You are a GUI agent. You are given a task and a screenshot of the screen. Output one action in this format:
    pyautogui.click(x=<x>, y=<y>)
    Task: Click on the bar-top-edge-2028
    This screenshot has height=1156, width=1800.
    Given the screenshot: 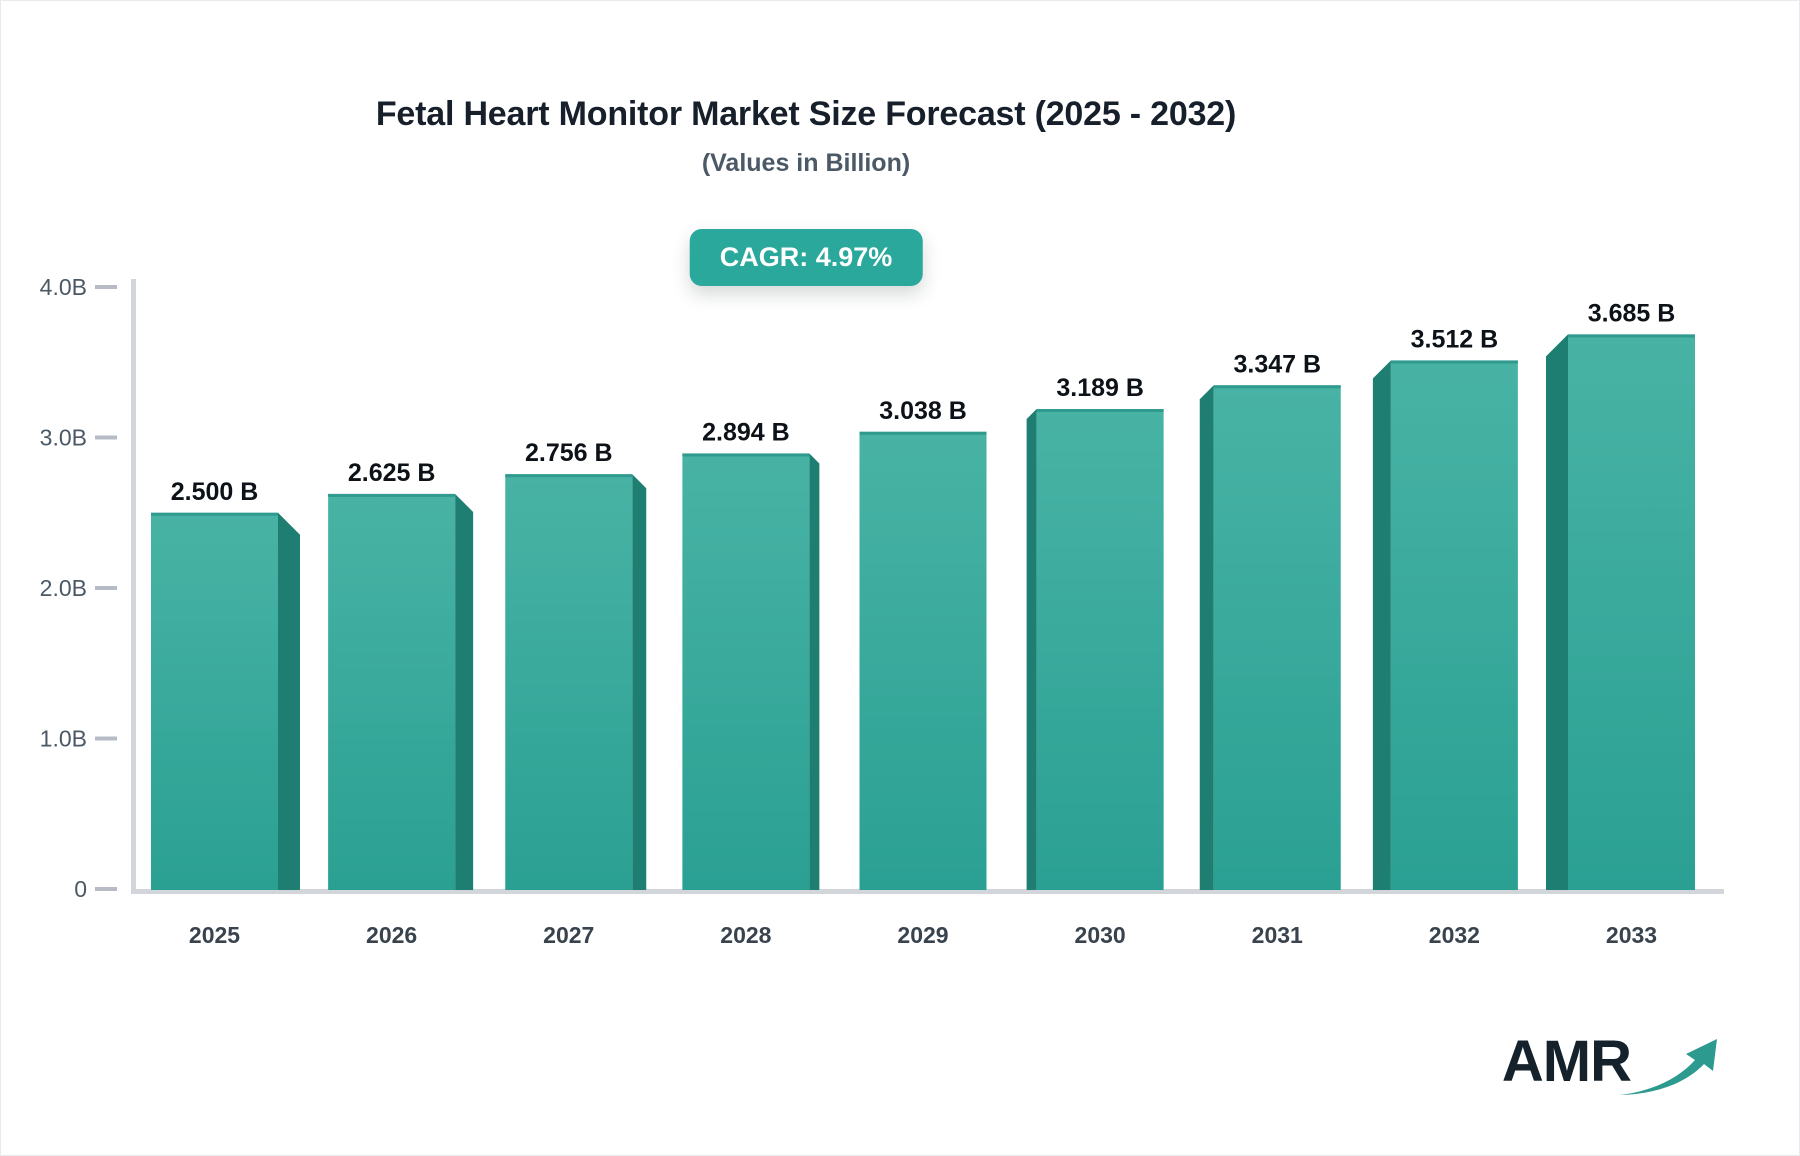 What is the action you would take?
    pyautogui.click(x=746, y=455)
    